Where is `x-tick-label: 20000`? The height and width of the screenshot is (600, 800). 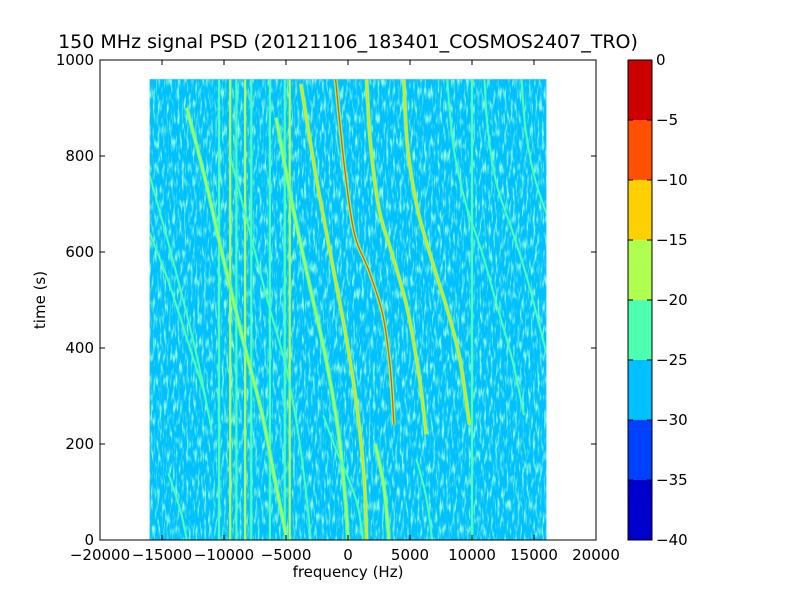 x-tick-label: 20000 is located at coordinates (596, 555).